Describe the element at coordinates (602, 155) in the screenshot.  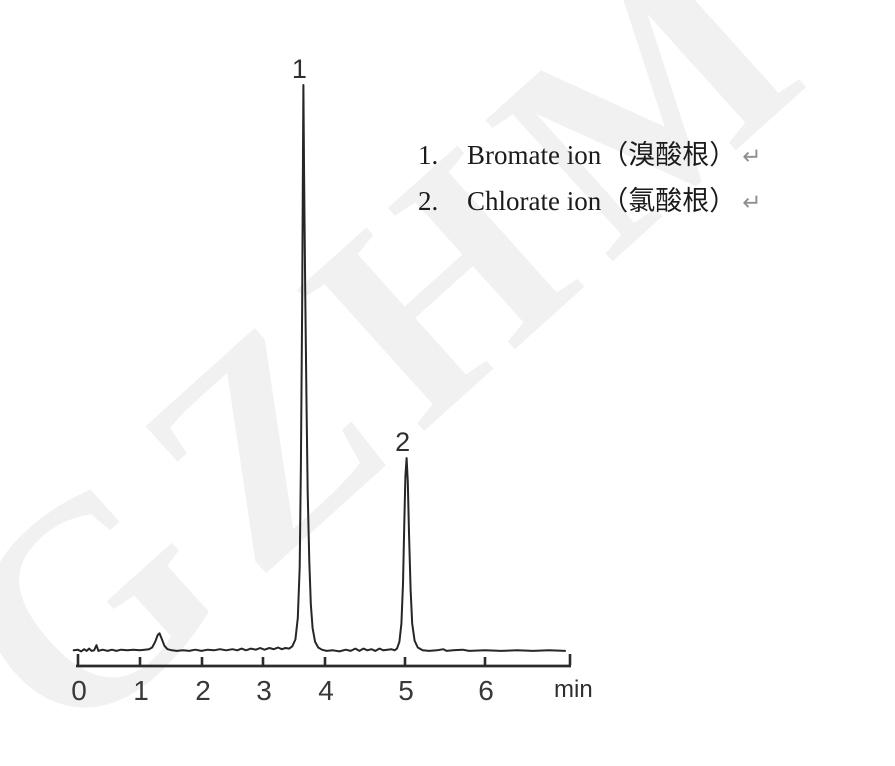
I see `legend-item-label: Bromate ion（溴酸根）` at that location.